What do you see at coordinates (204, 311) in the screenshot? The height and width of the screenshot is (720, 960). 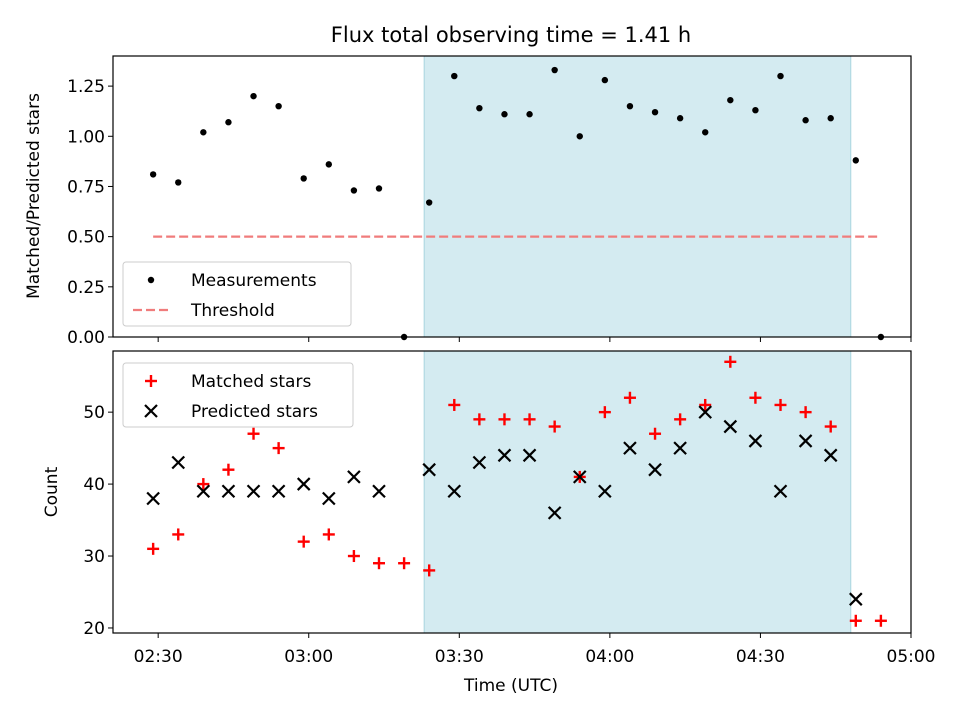 I see `legend-entry: Threshold` at bounding box center [204, 311].